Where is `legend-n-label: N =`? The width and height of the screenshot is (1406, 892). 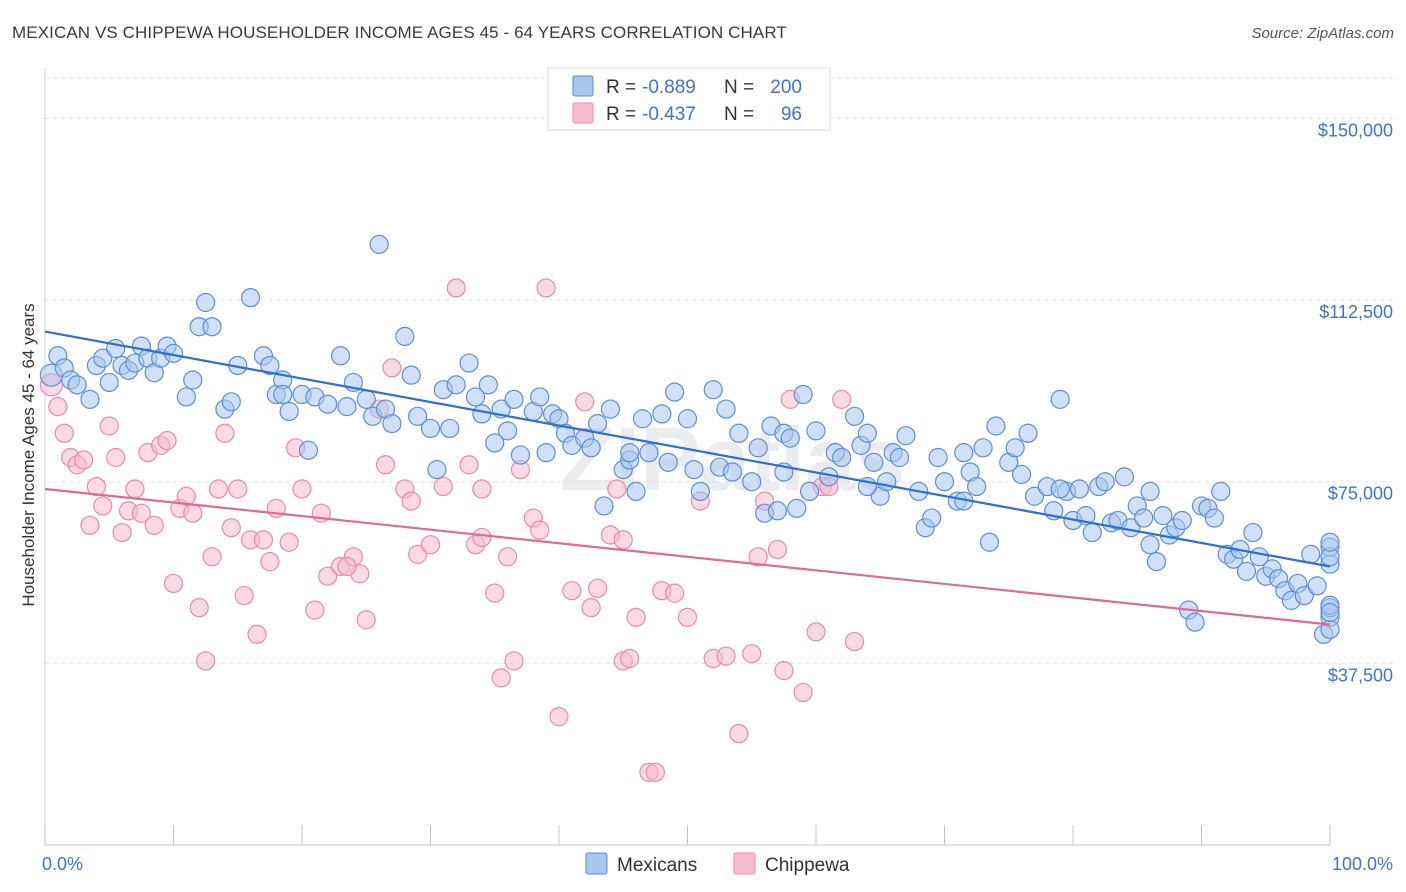 legend-n-label: N = is located at coordinates (739, 87).